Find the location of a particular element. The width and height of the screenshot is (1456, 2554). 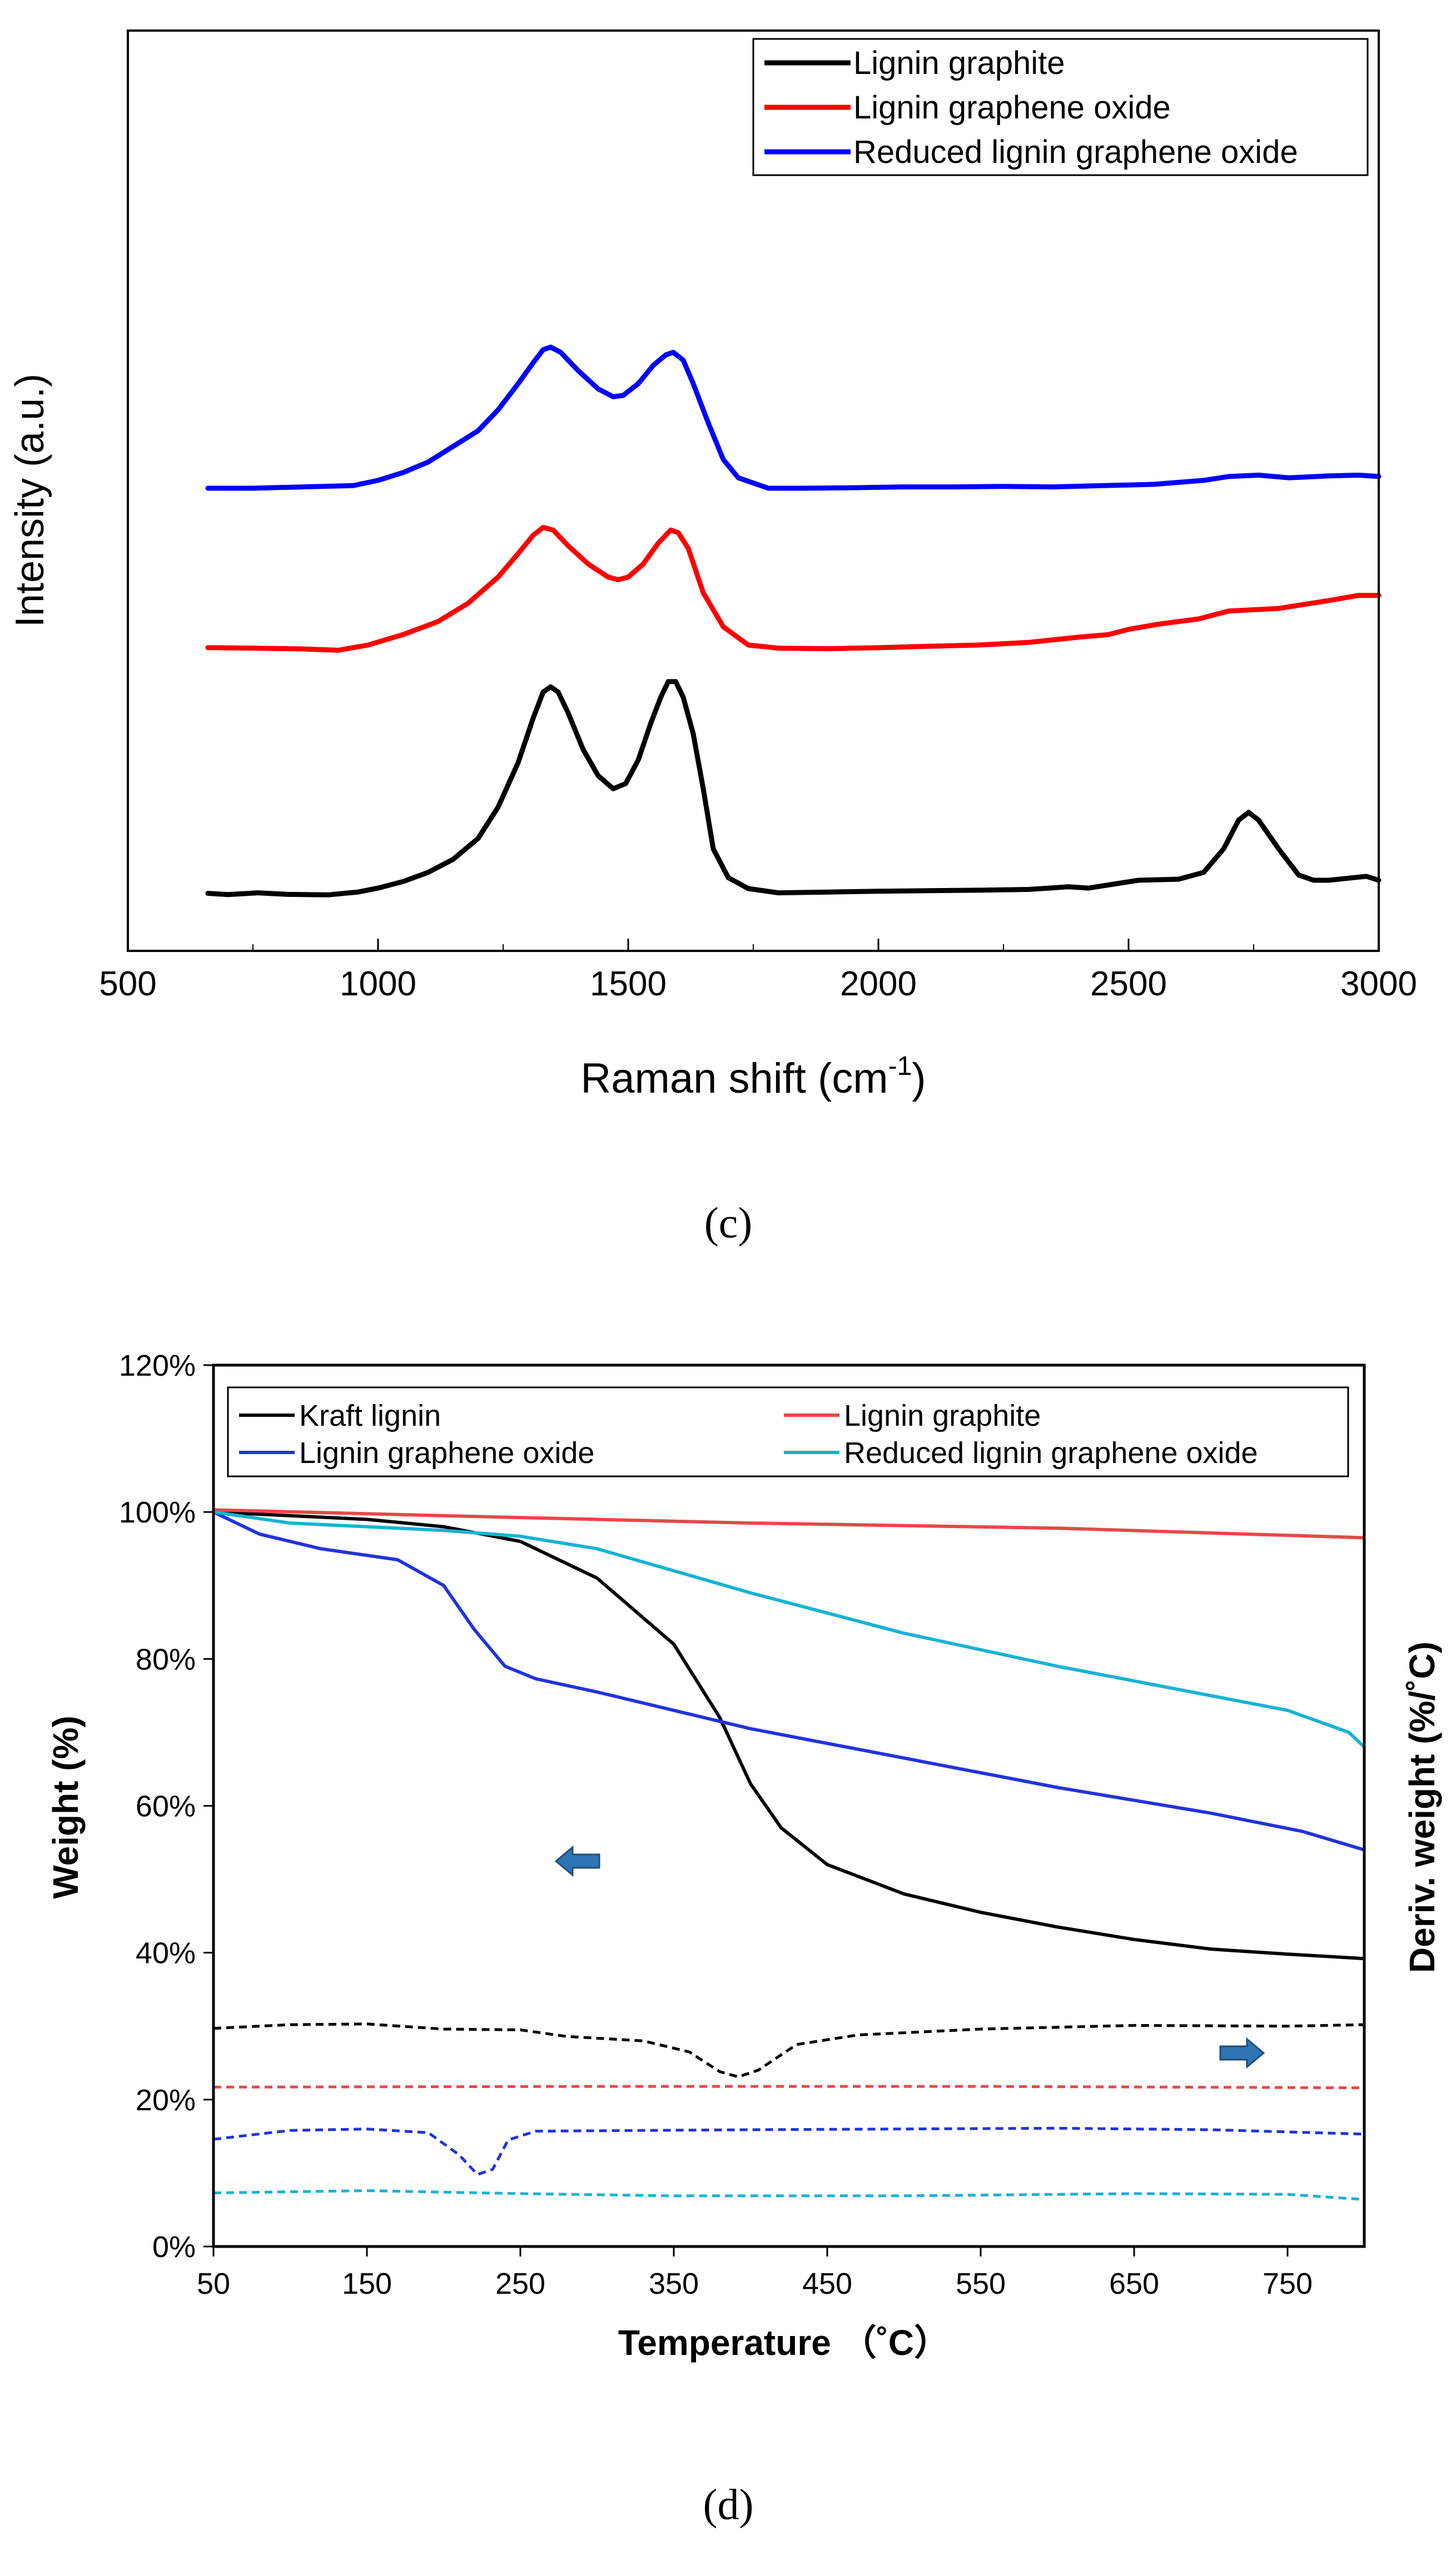

tga-series-lignin-graphene-oxide is located at coordinates (788, 1681).